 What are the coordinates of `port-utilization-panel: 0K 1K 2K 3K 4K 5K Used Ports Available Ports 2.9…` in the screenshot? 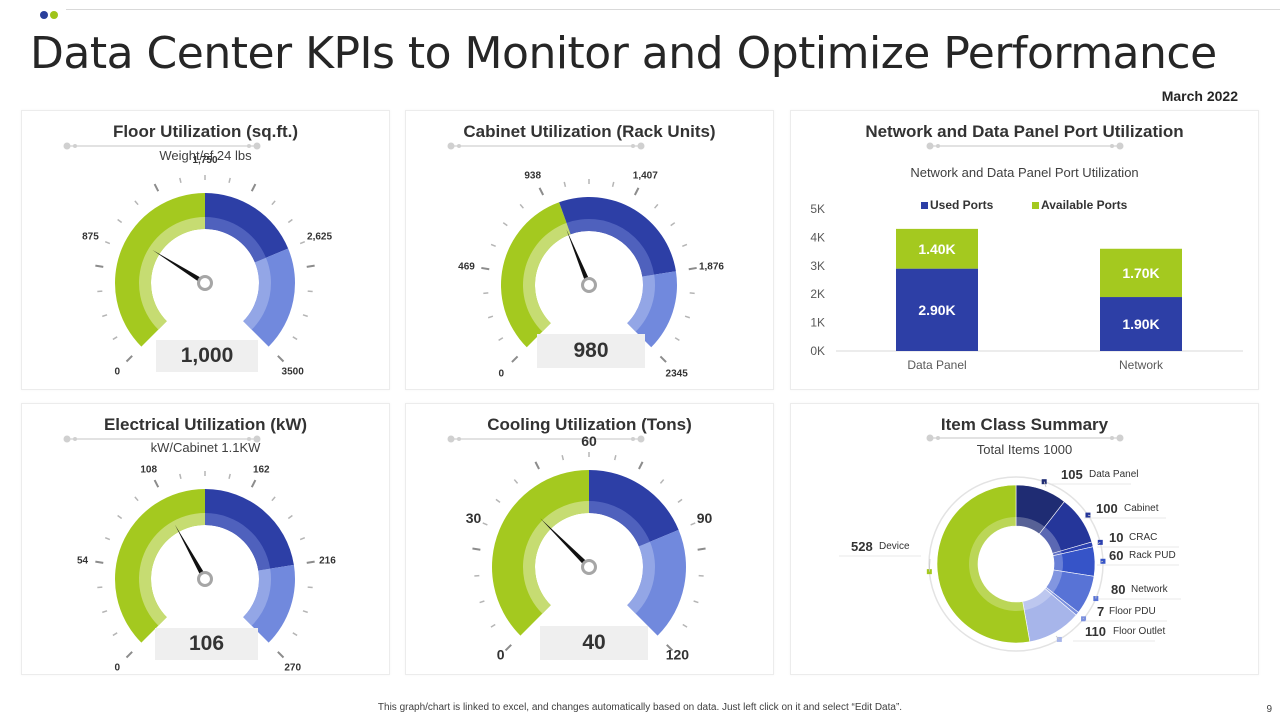 It's located at (1024, 250).